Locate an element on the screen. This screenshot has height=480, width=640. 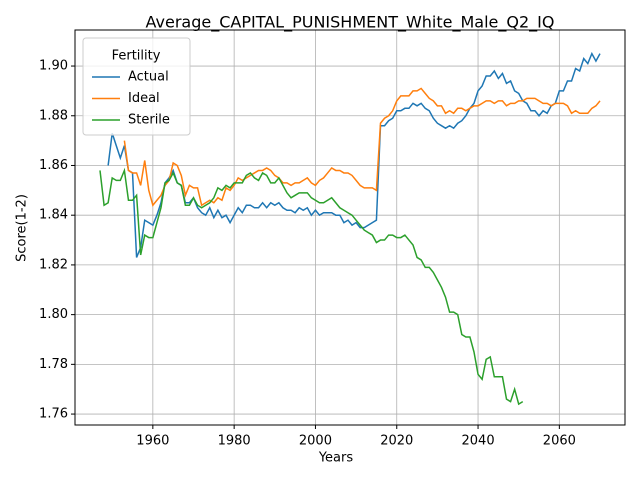
legend-title: Fertility is located at coordinates (136, 56).